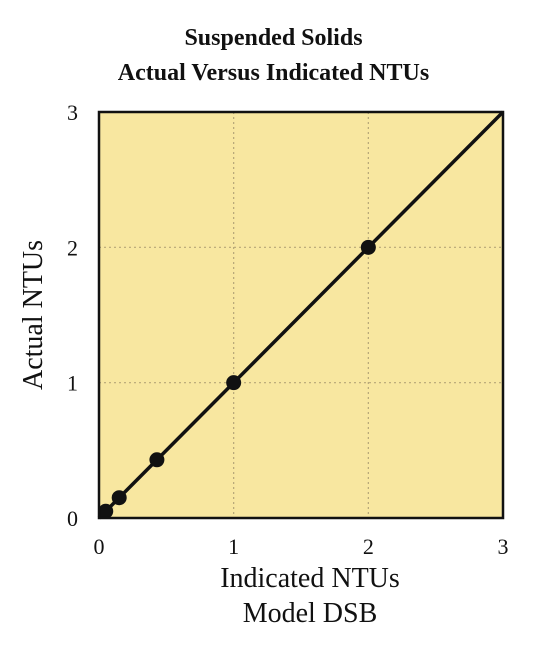  Describe the element at coordinates (368, 546) in the screenshot. I see `x-tick-label: 2` at that location.